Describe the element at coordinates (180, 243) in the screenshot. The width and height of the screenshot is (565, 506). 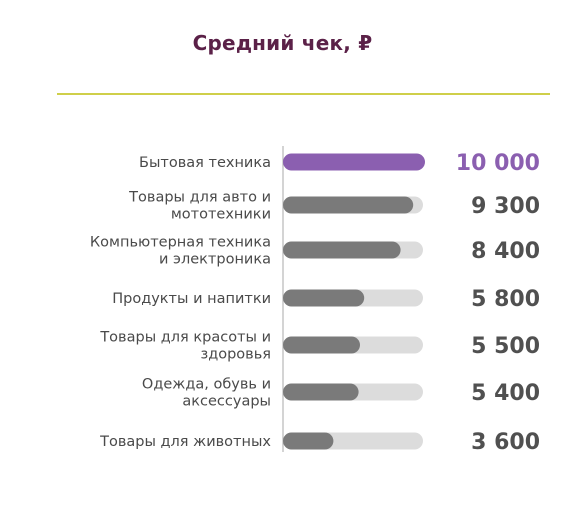
I see `category-label: Компьютерная техника` at that location.